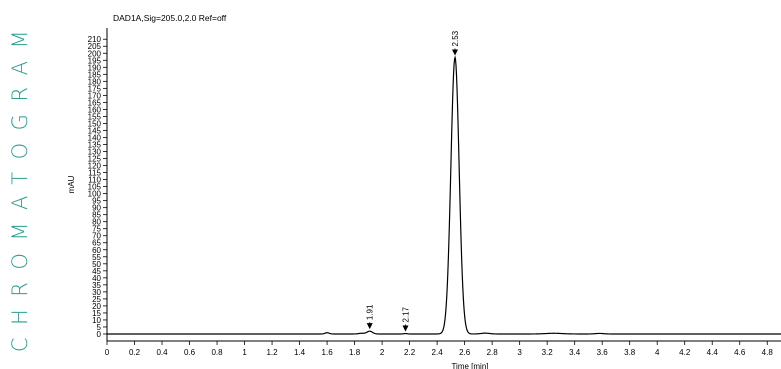  I want to click on y-tick-label: 5, so click(99, 327).